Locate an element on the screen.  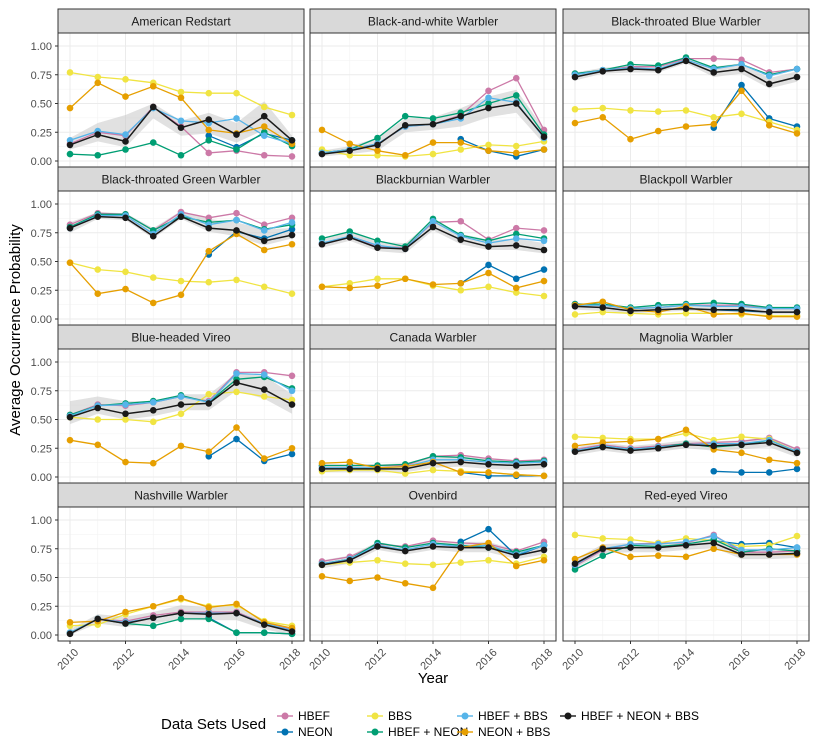
facet-title: Red-eyed Vireo is located at coordinates (685, 496).